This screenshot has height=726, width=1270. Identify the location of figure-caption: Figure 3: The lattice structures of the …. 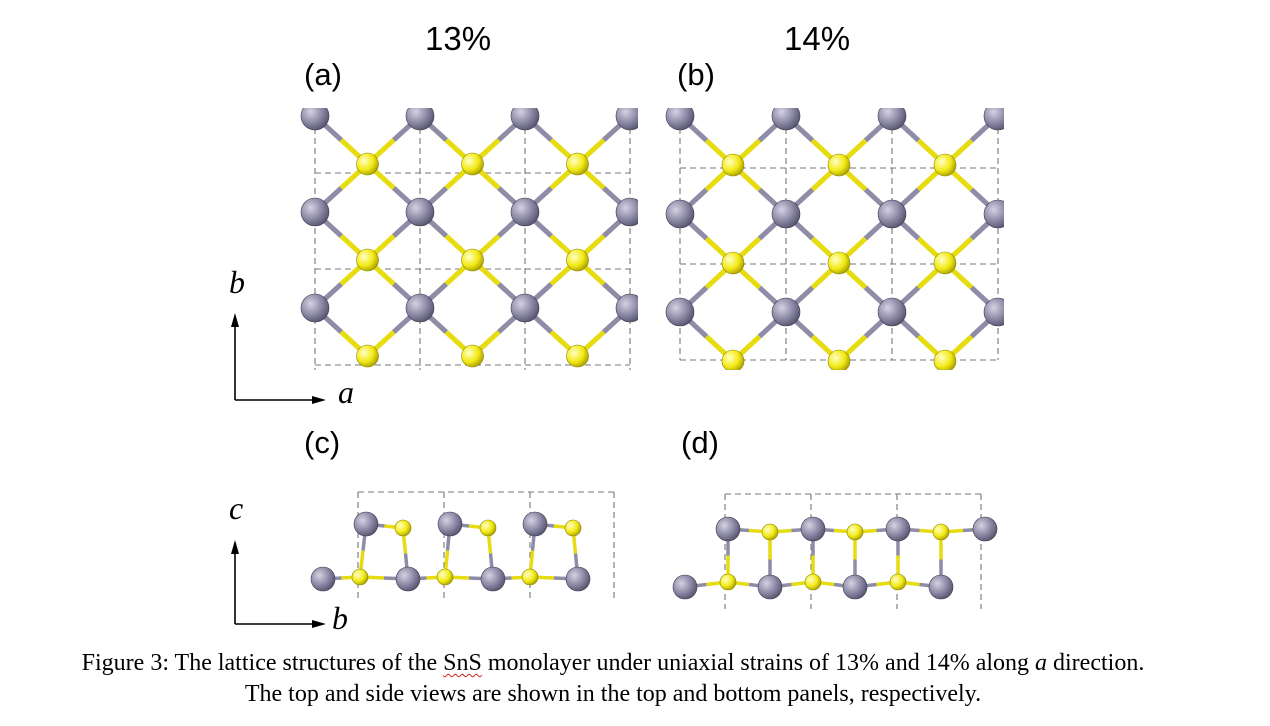
(613, 679).